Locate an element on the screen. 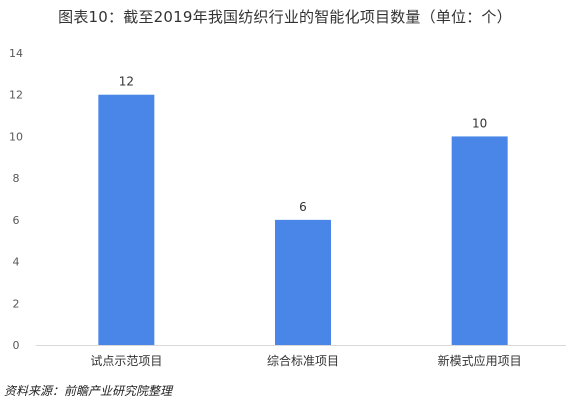 The height and width of the screenshot is (413, 570). y-tick-label: 12 is located at coordinates (16, 95).